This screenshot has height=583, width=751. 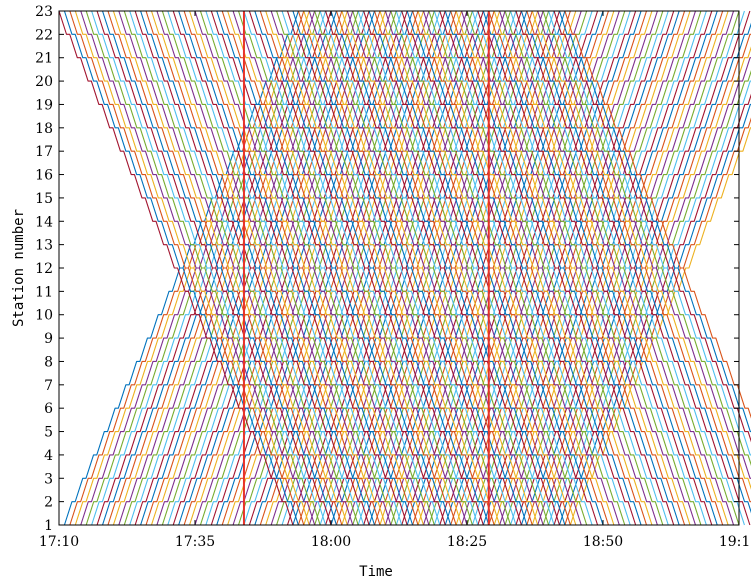 What do you see at coordinates (48, 479) in the screenshot?
I see `y-tick-label: 3` at bounding box center [48, 479].